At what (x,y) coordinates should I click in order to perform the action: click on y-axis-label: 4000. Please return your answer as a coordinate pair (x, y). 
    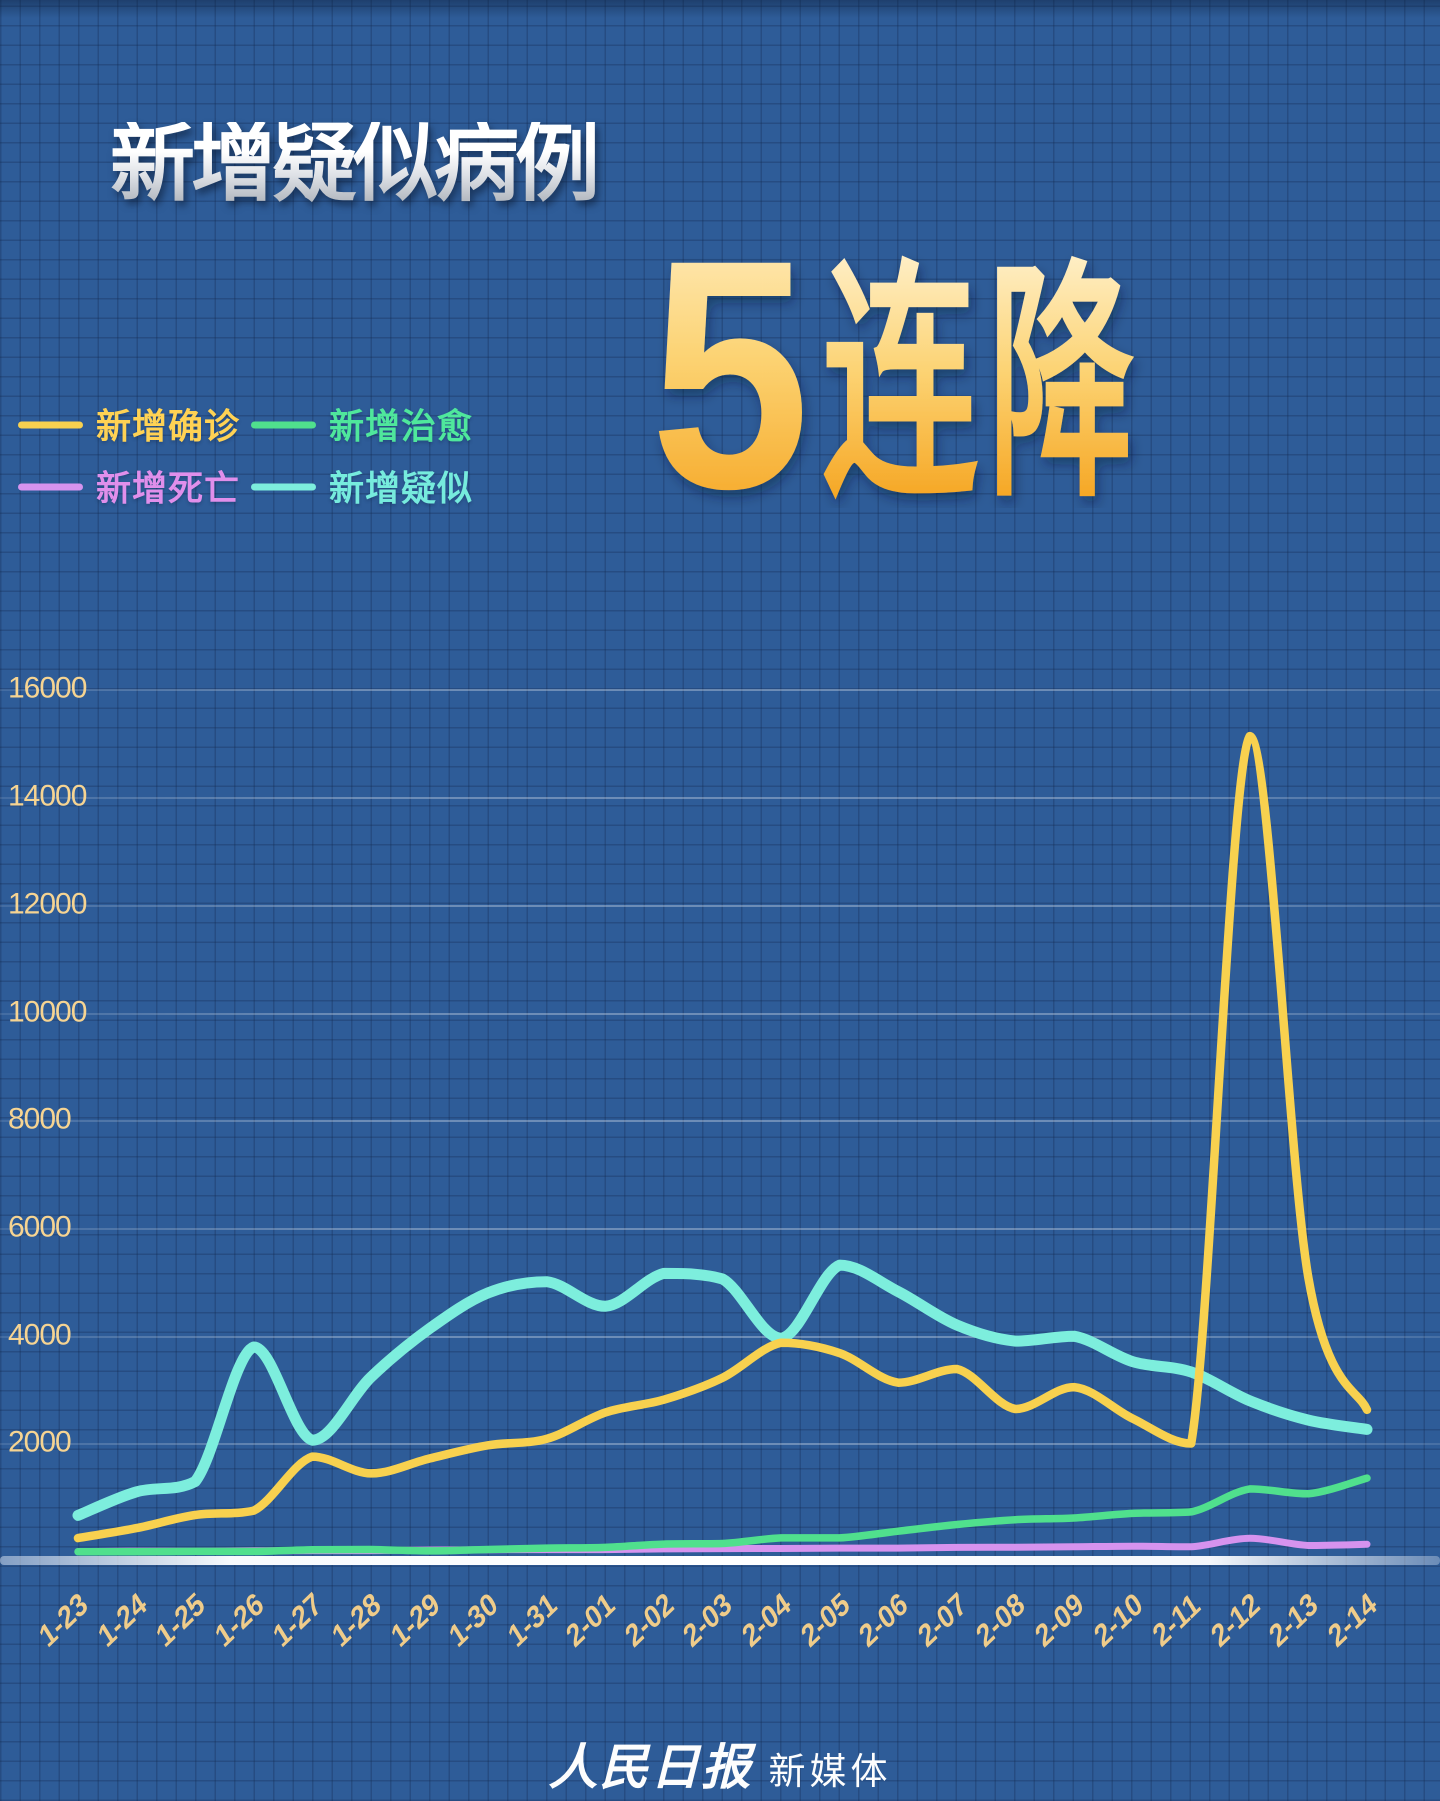
    Looking at the image, I should click on (40, 1335).